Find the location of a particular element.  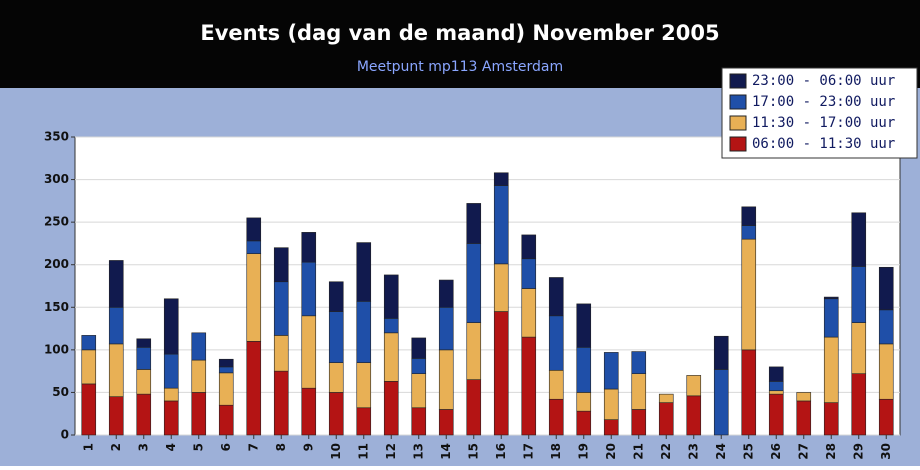

x-tick-label: 18 is located at coordinates (556, 451).